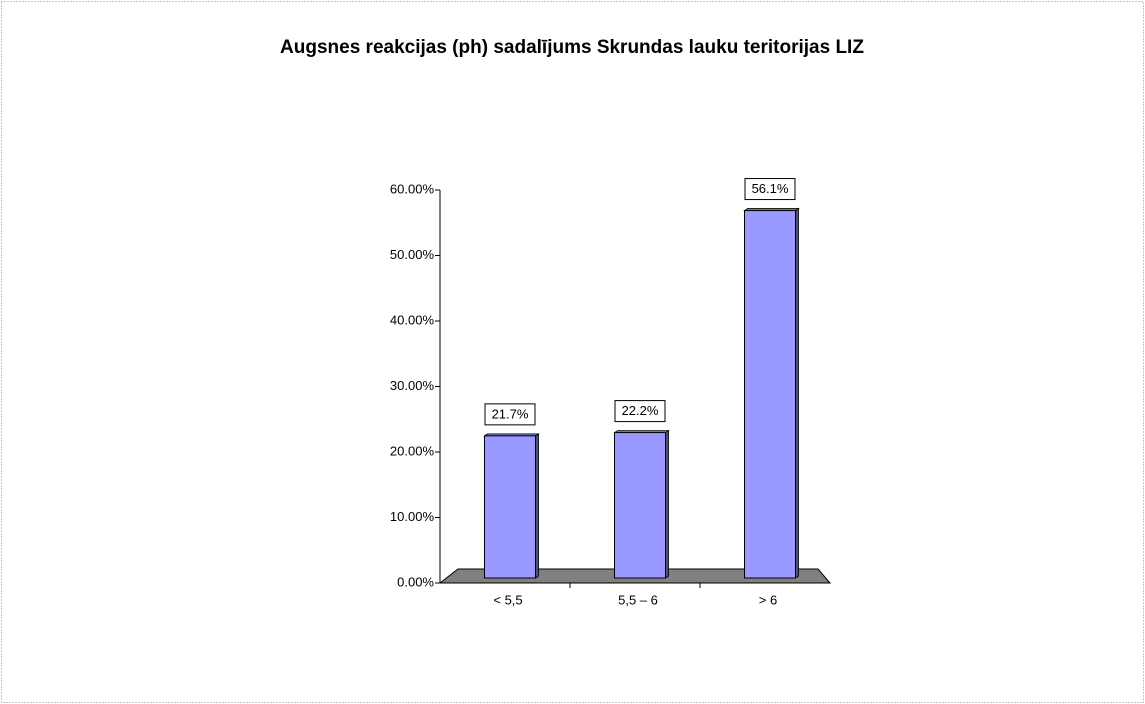  I want to click on x-tick-label: 5,5 – 6, so click(638, 599).